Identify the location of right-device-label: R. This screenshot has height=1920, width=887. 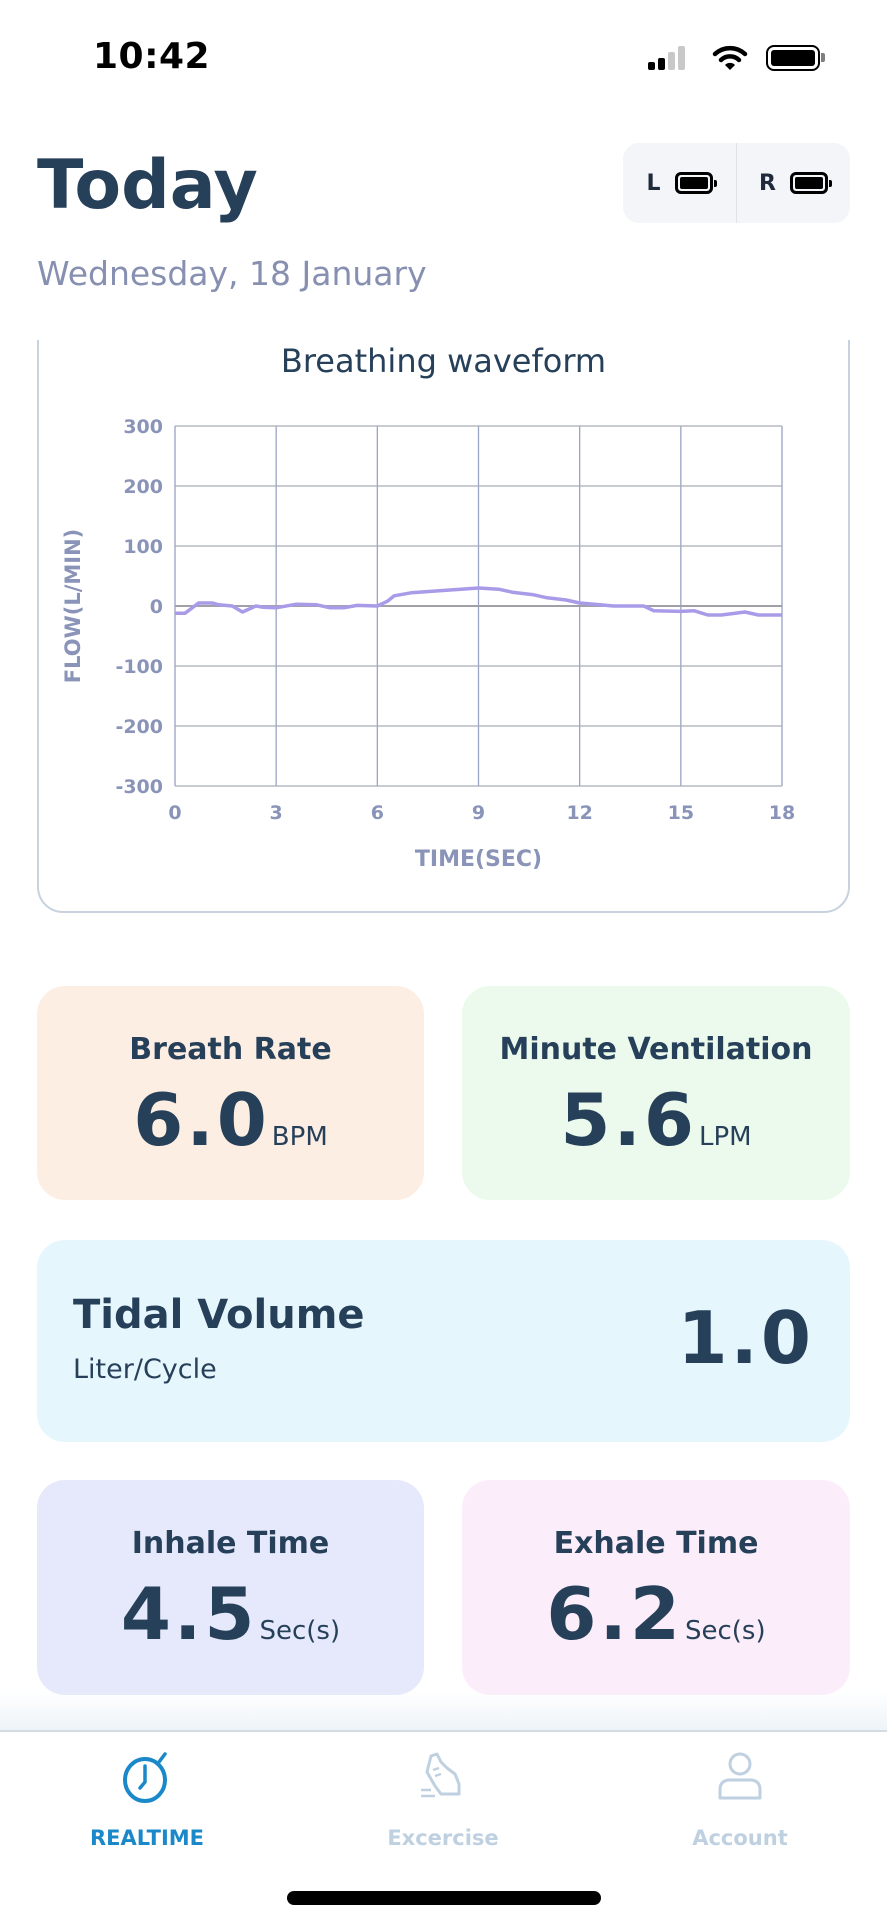
(767, 183).